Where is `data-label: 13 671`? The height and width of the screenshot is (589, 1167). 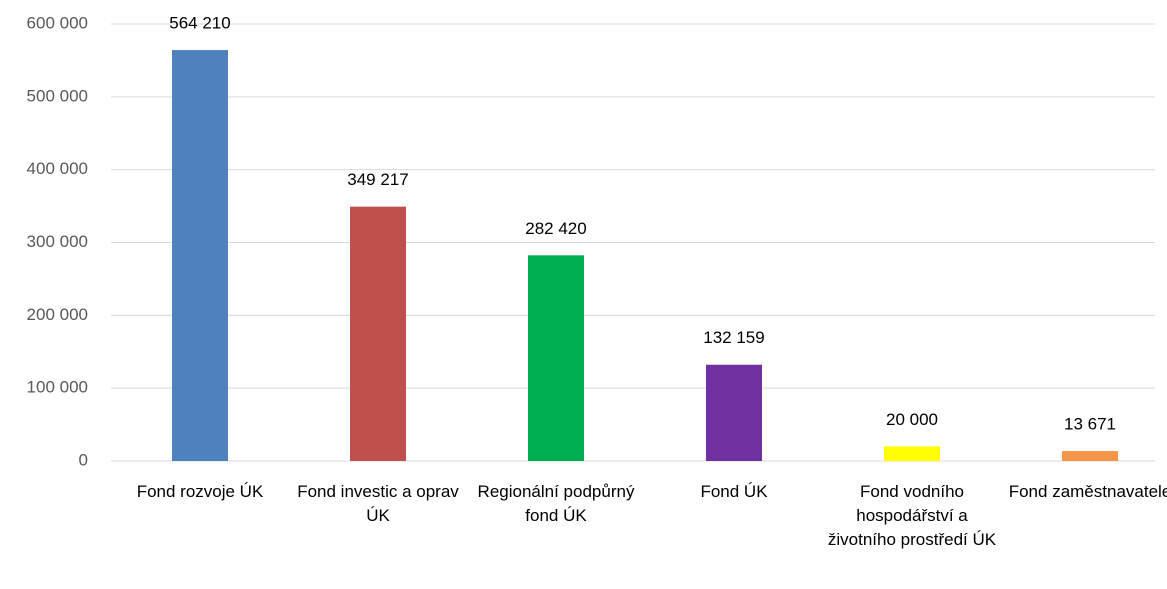 data-label: 13 671 is located at coordinates (1090, 424).